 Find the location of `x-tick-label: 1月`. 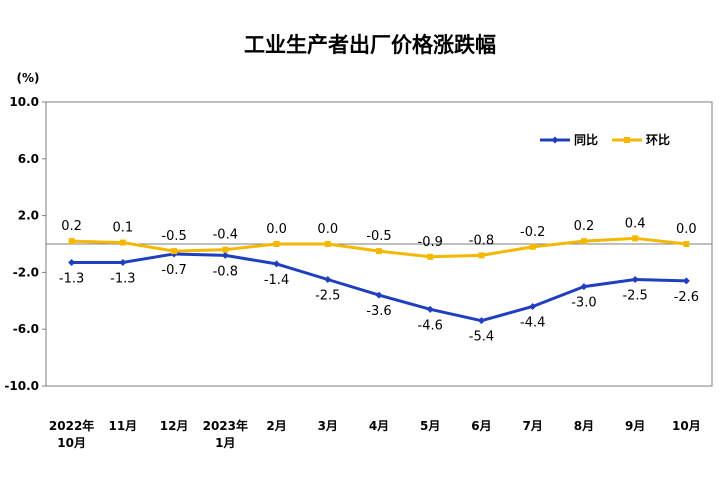

x-tick-label: 1月 is located at coordinates (225, 443).